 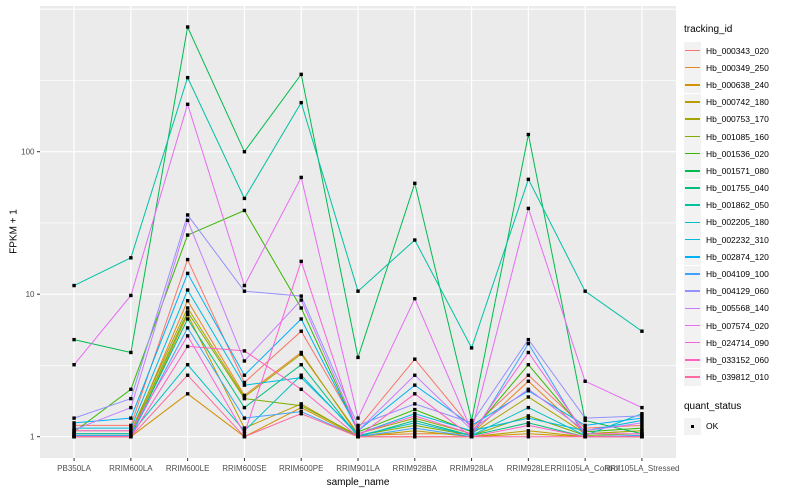 I want to click on legend-item-label: Hb_000349_250, so click(x=737, y=67).